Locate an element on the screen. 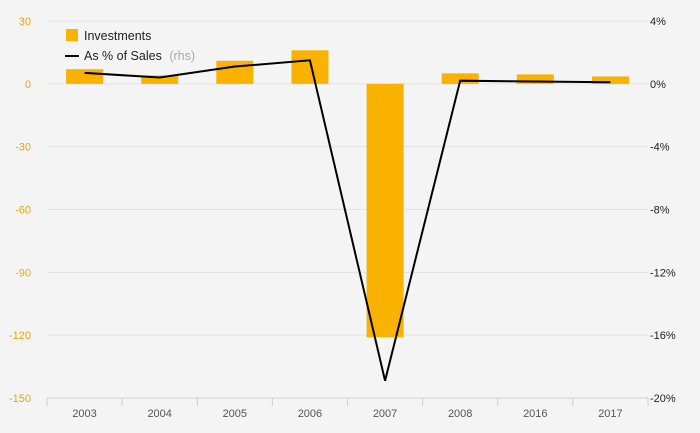 This screenshot has width=700, height=433. x-tick-label: 2017 is located at coordinates (610, 414).